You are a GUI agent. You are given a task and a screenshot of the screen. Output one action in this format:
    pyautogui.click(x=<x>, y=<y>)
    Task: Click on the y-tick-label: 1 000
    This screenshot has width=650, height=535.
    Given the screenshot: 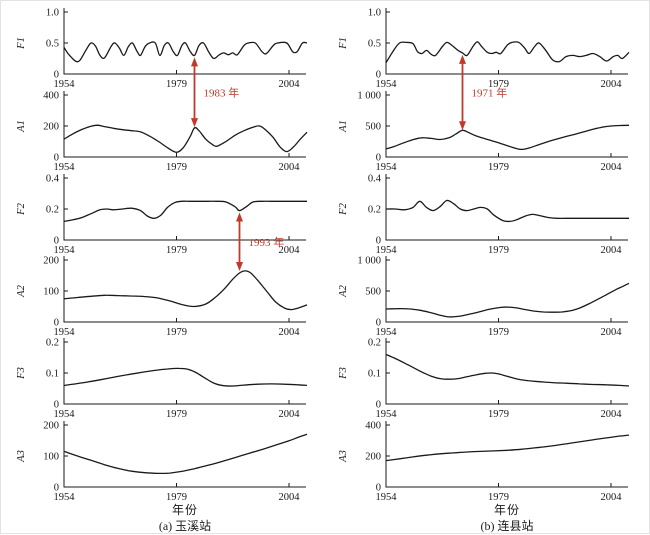 What is the action you would take?
    pyautogui.click(x=369, y=96)
    